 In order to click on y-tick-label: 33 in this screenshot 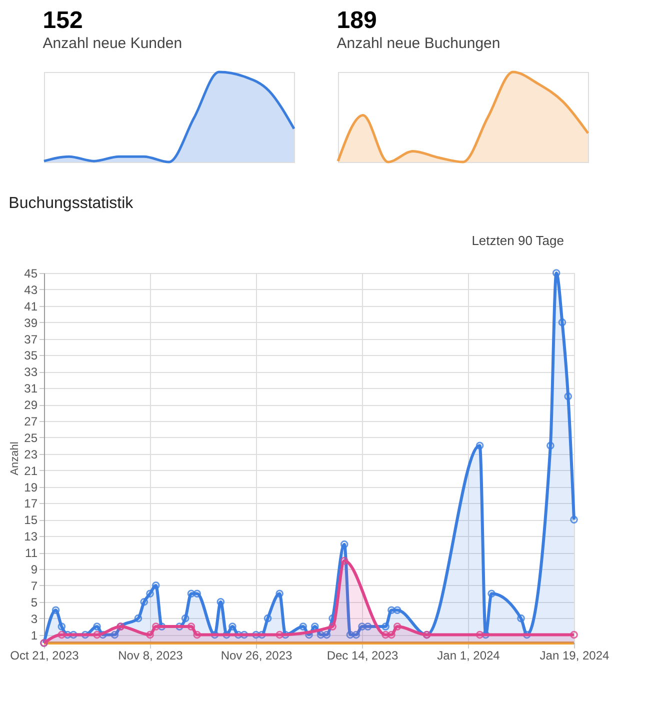, I will do `click(31, 372)`.